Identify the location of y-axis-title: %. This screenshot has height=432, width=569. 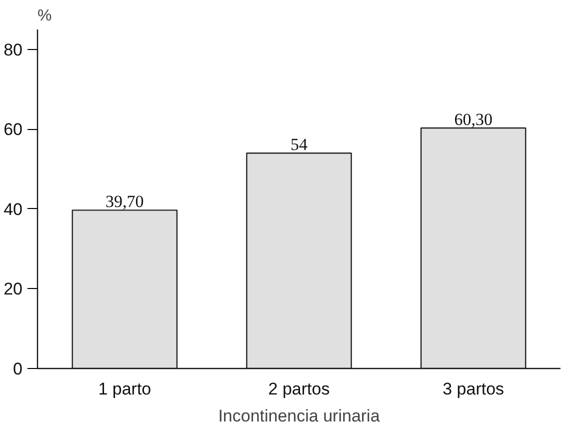
(45, 16).